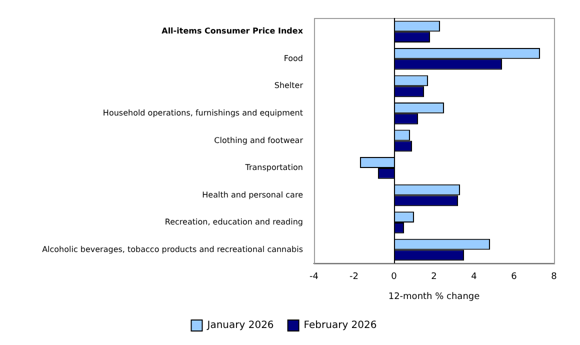 This screenshot has height=345, width=580. I want to click on y-tick-label: Shelter, so click(289, 85).